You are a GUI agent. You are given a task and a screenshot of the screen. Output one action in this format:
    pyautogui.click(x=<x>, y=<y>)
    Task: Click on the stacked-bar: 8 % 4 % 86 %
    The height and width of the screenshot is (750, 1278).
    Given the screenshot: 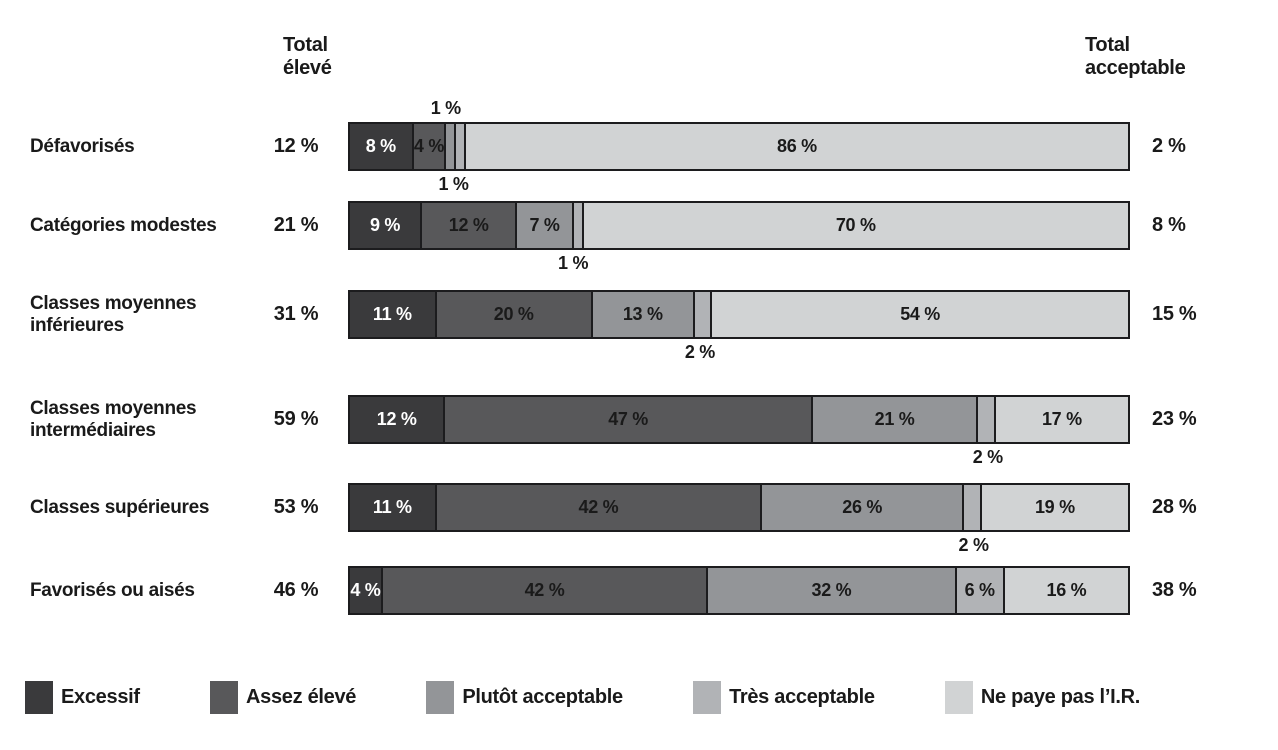 What is the action you would take?
    pyautogui.click(x=739, y=146)
    